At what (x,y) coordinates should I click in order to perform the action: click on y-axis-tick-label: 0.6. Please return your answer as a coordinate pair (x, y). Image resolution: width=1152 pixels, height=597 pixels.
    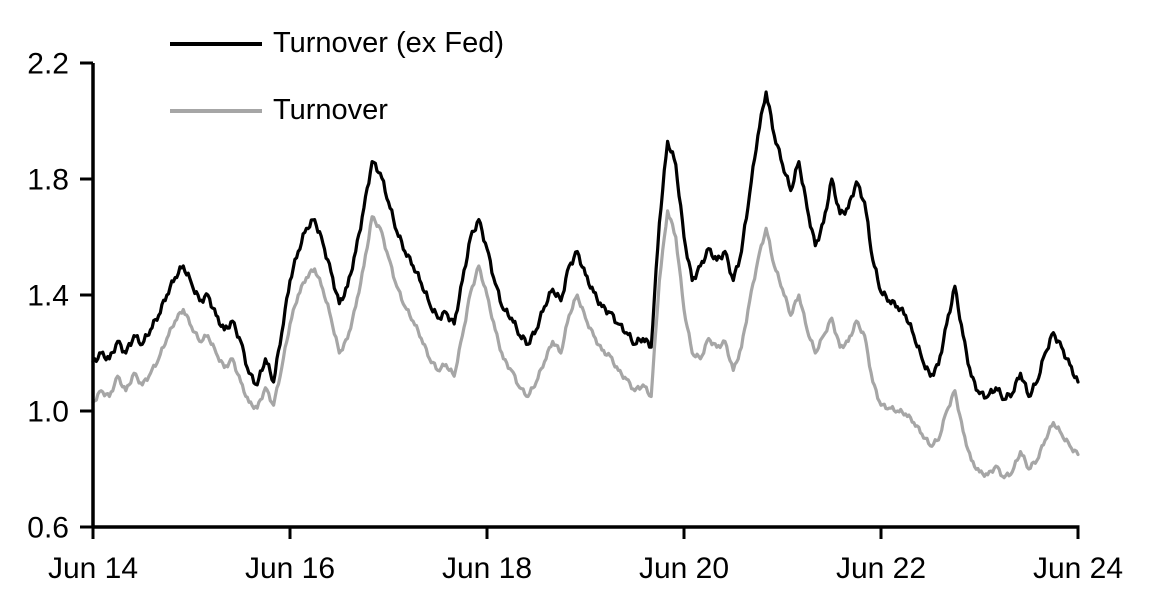
    Looking at the image, I should click on (48, 528).